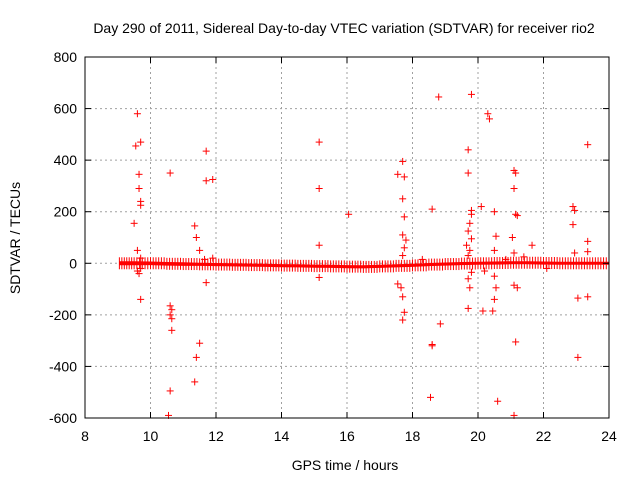  I want to click on x-tick-label: 16, so click(347, 436).